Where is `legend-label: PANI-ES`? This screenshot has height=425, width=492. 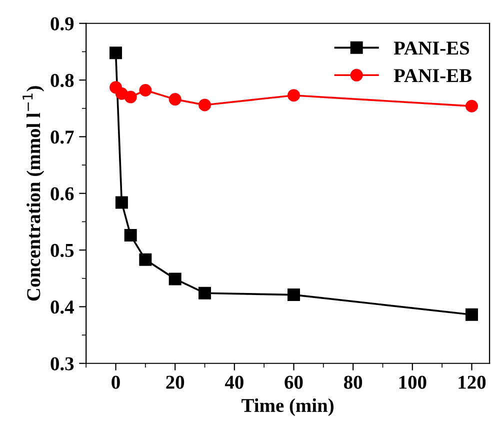
legend-label: PANI-ES is located at coordinates (432, 48).